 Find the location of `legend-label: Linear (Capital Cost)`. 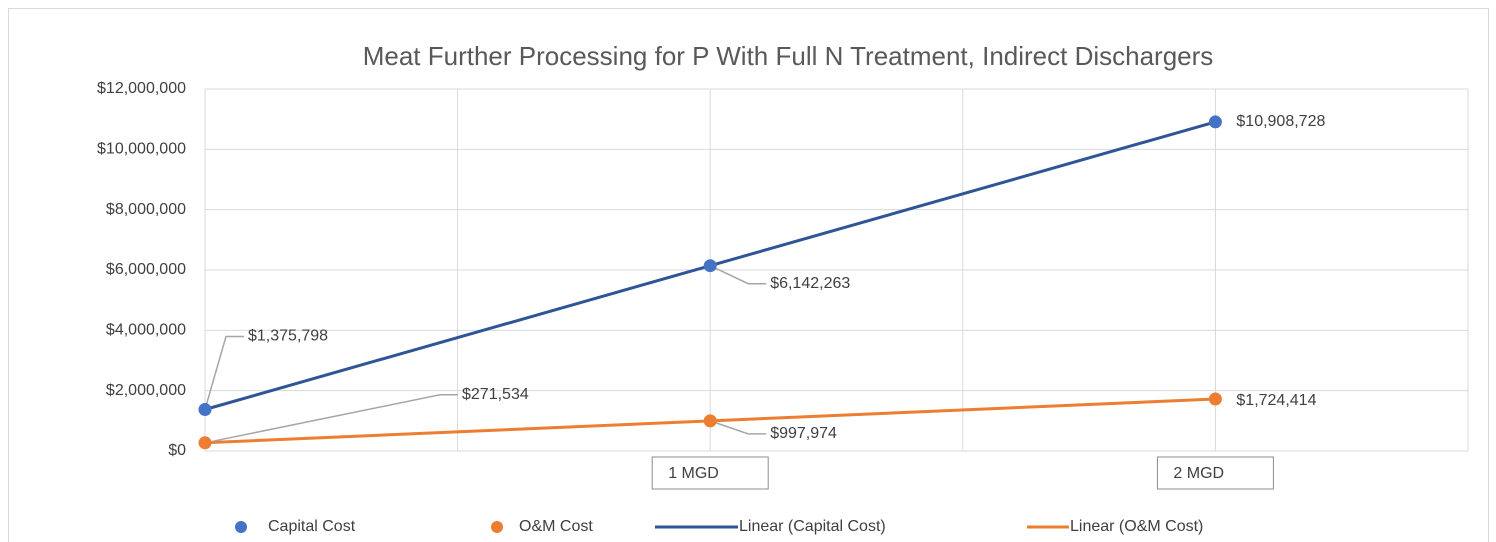

legend-label: Linear (Capital Cost) is located at coordinates (812, 526).